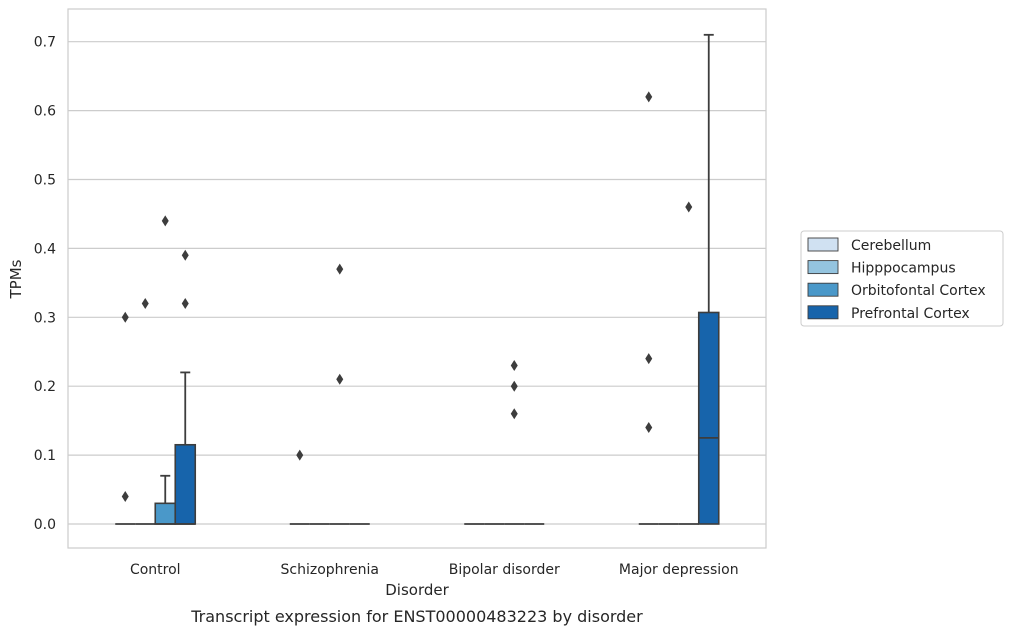 The image size is (1014, 634). Describe the element at coordinates (45, 525) in the screenshot. I see `y-tick-label: 0.0` at that location.